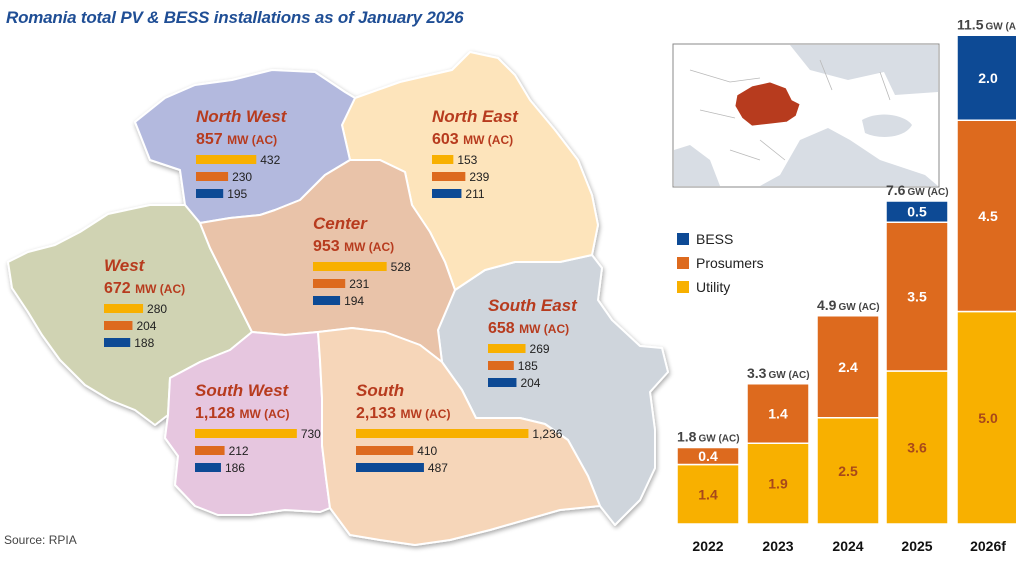 This screenshot has width=1016, height=575. What do you see at coordinates (146, 326) in the screenshot?
I see `region-bar-value-west-1: 204` at bounding box center [146, 326].